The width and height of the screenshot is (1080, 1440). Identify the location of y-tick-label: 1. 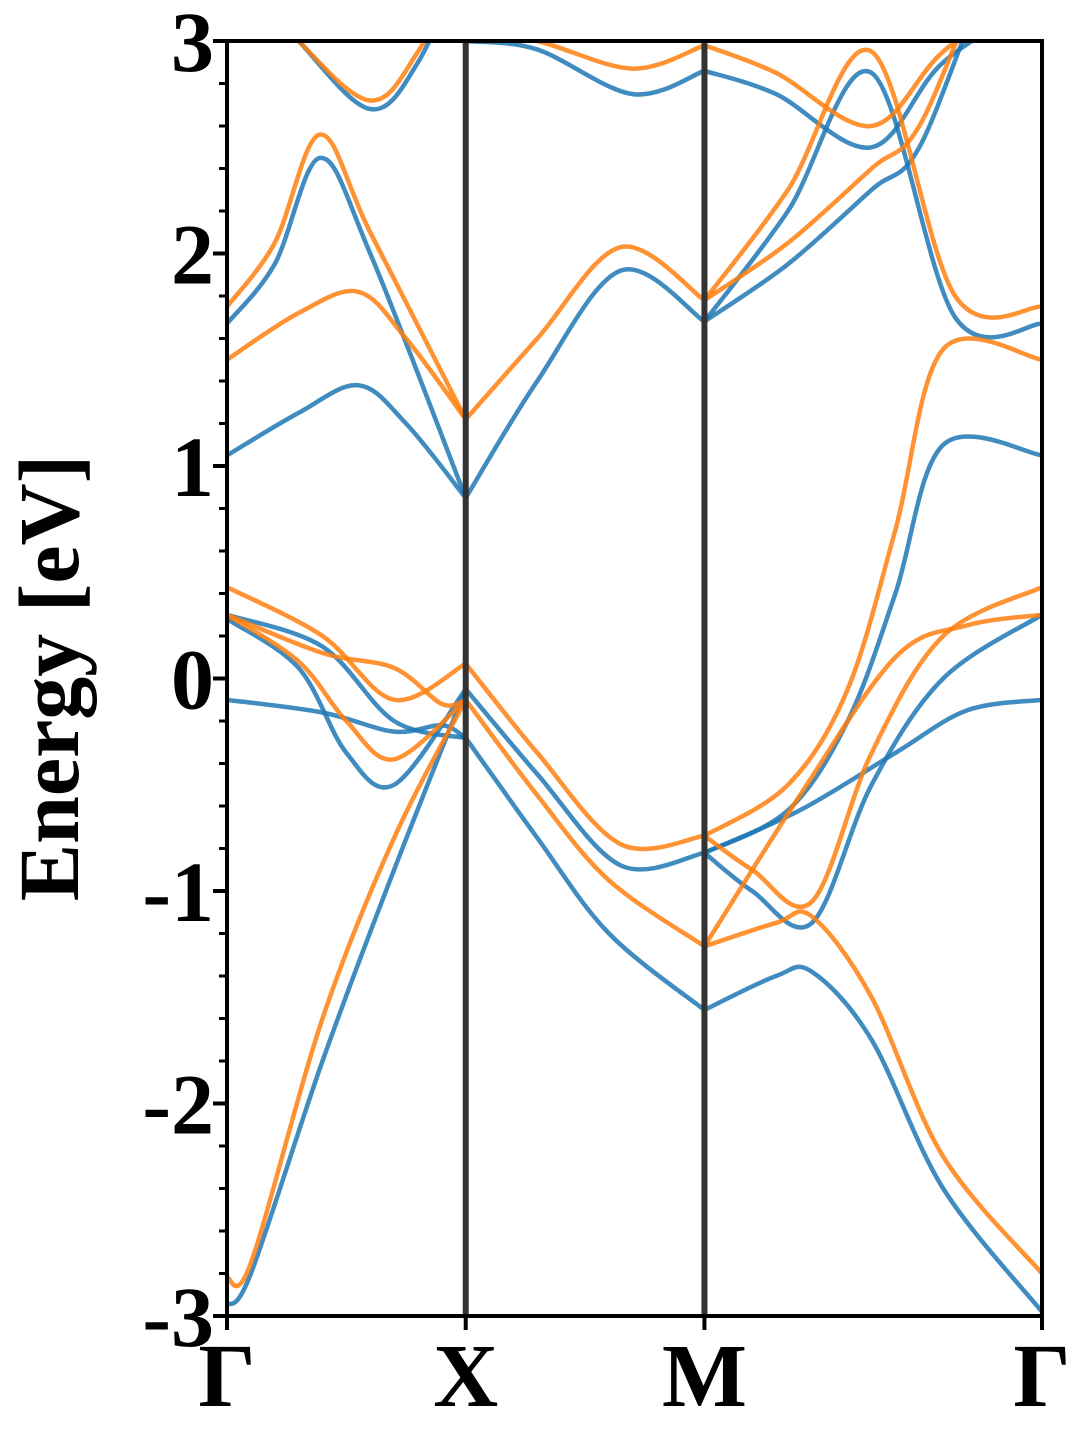
(192, 467).